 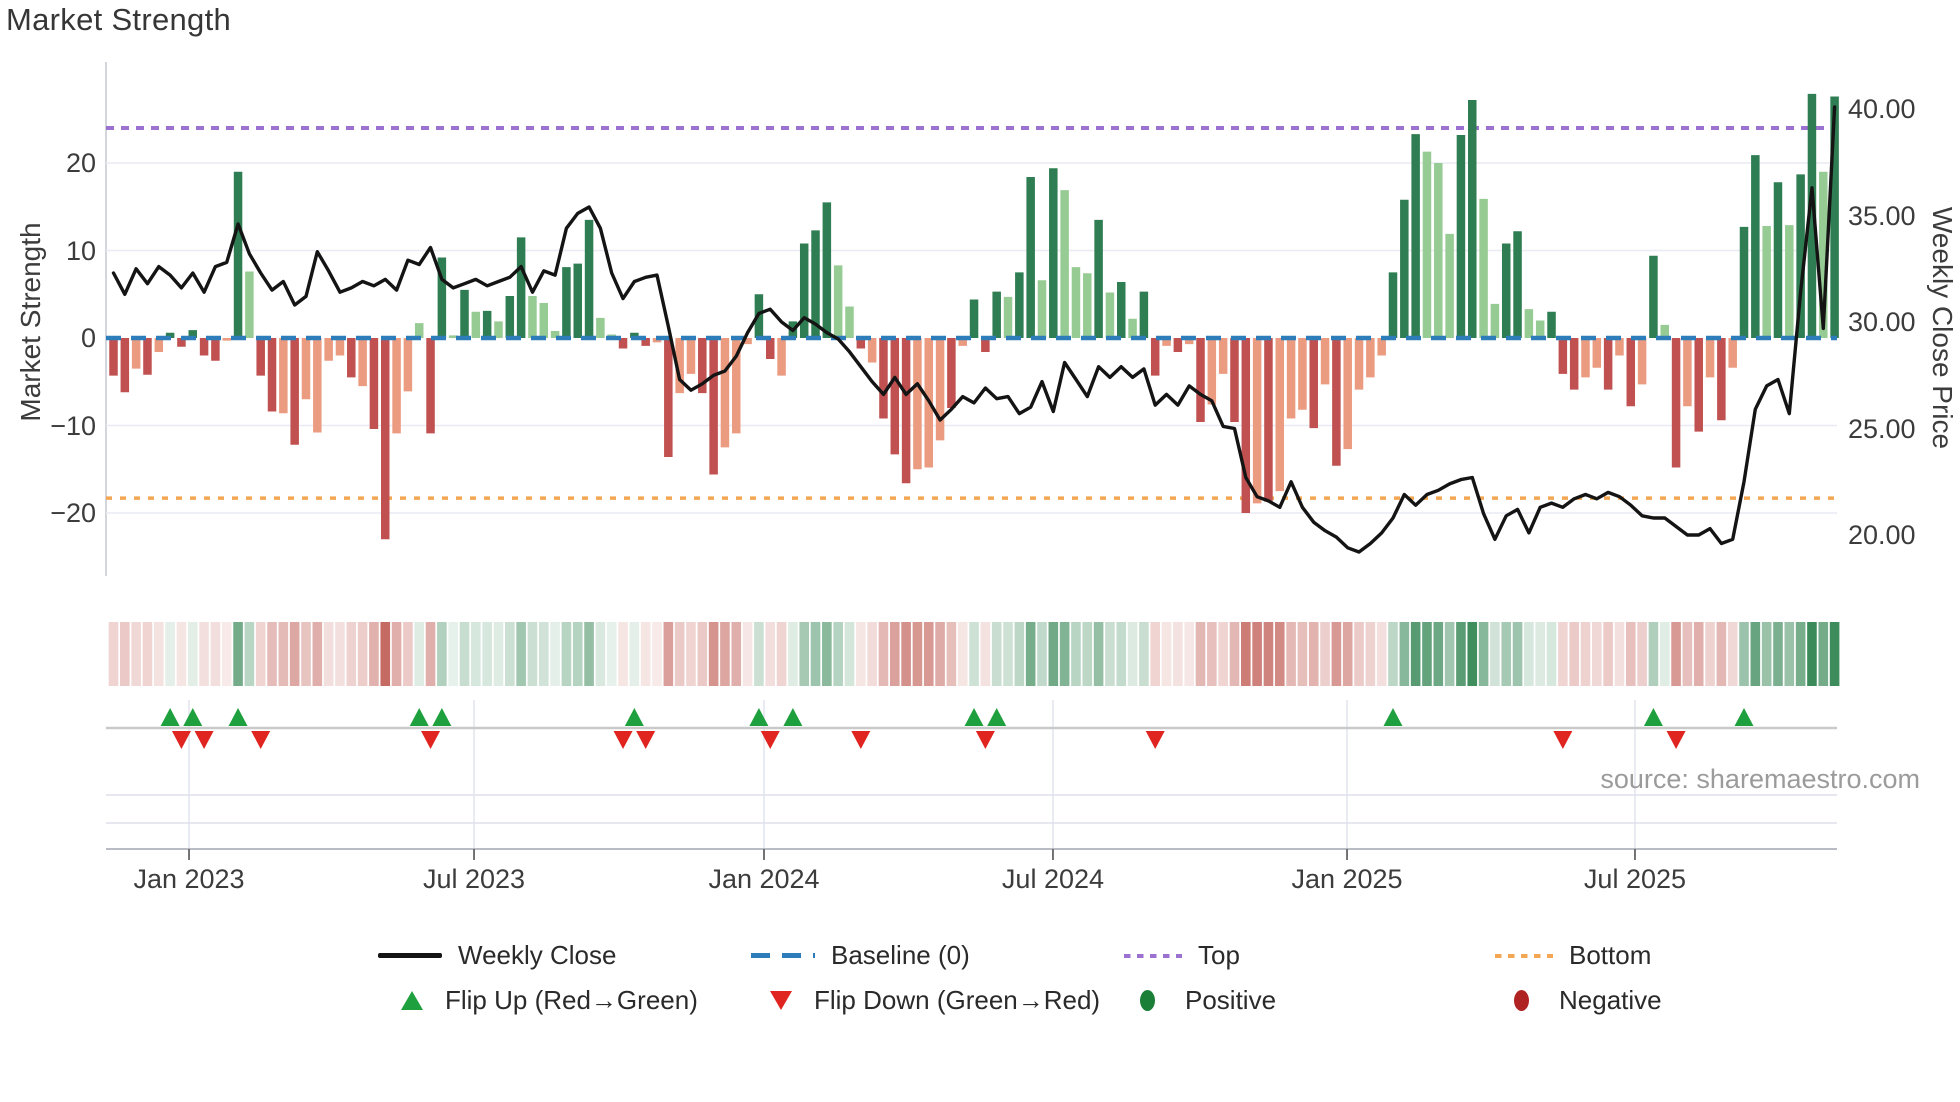 I want to click on legend-label: Baseline (0), so click(x=900, y=955).